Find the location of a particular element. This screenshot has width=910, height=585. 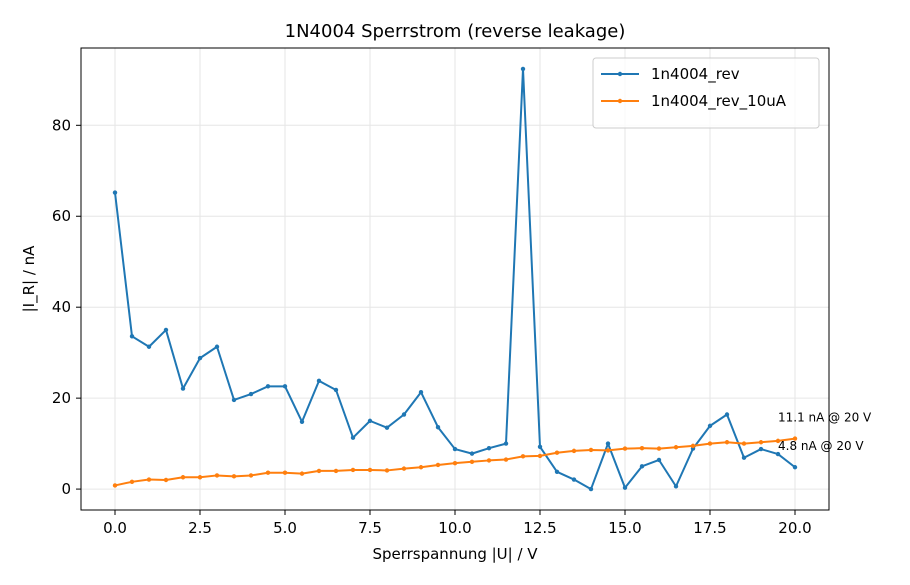

series-1n4004_rev_10uA is located at coordinates (455, 462).